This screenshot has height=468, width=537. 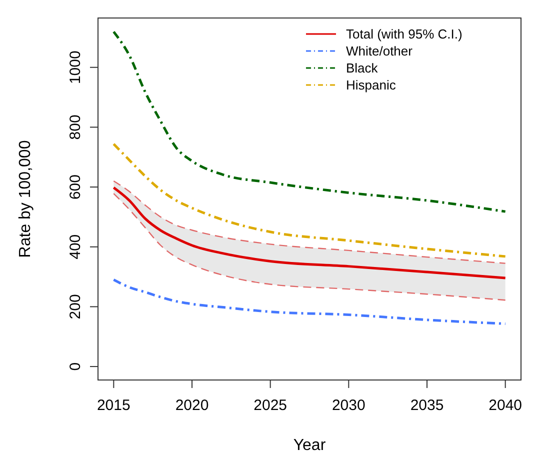 I want to click on x-tick-label: 2040, so click(x=505, y=405).